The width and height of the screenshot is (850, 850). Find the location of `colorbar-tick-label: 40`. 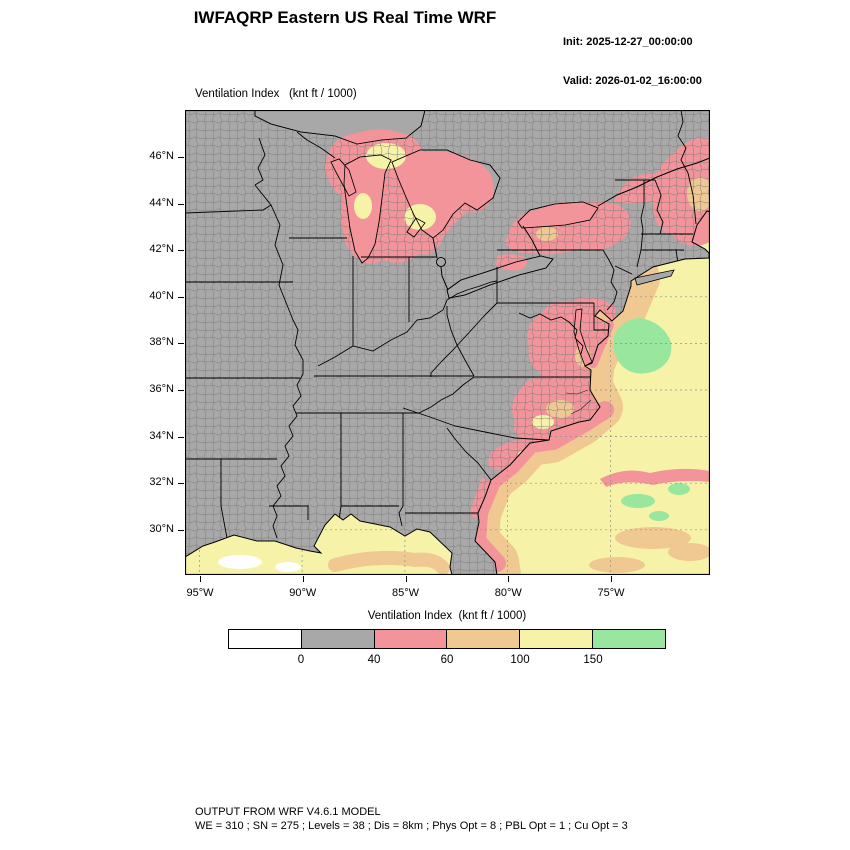

colorbar-tick-label: 40 is located at coordinates (374, 660).